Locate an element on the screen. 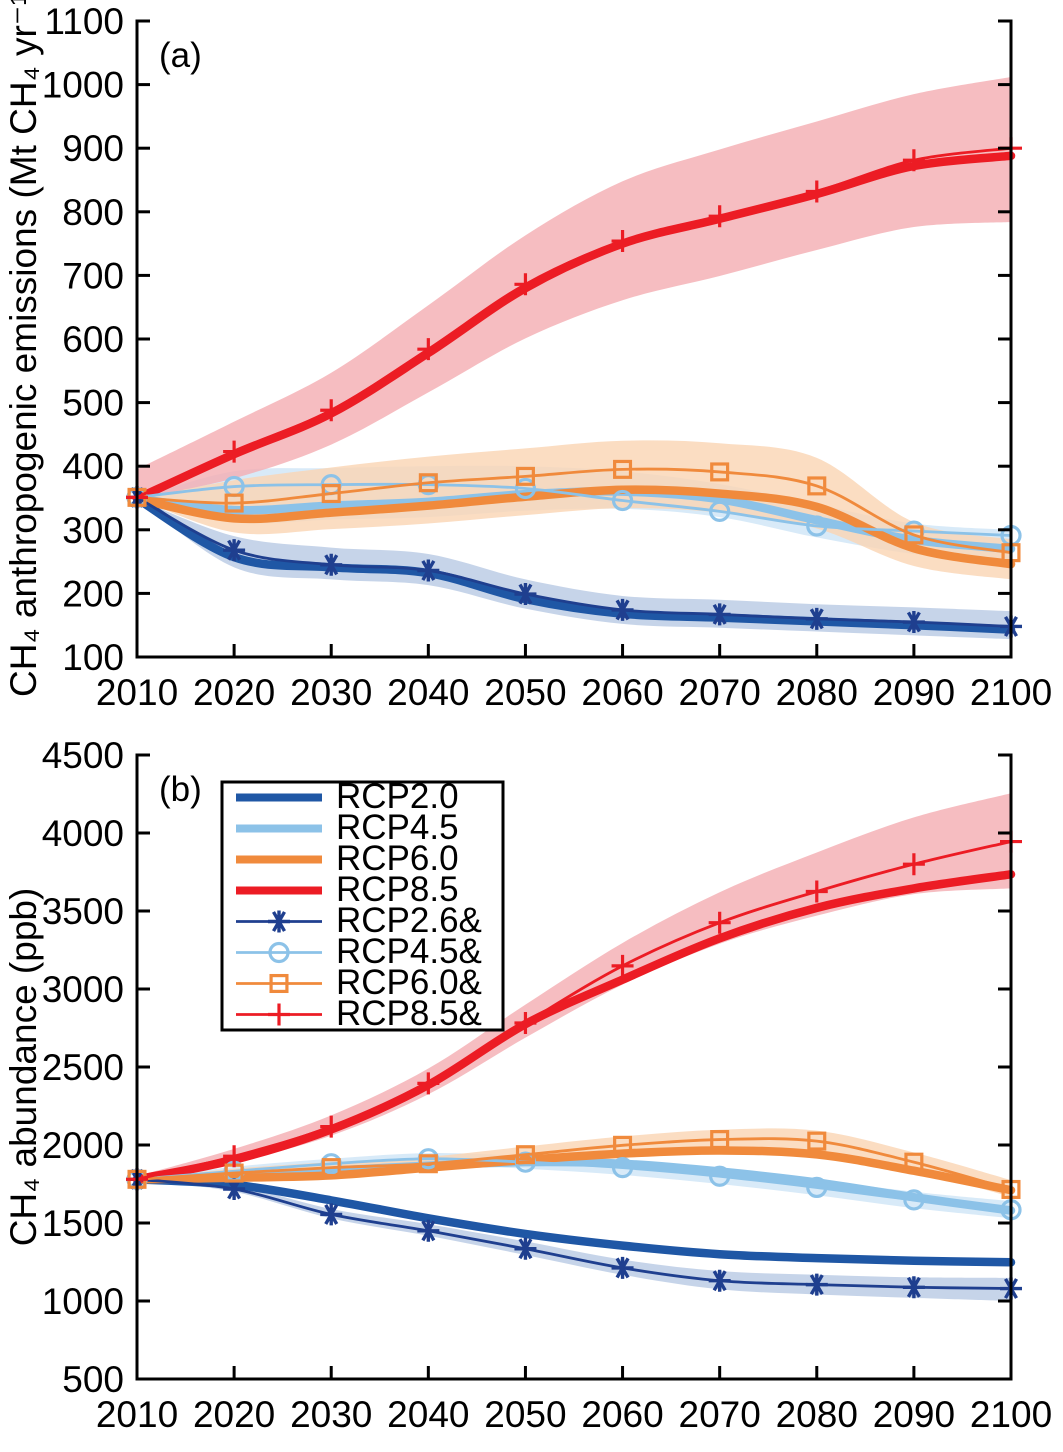  band-rcp2-6-range is located at coordinates (574, 569).